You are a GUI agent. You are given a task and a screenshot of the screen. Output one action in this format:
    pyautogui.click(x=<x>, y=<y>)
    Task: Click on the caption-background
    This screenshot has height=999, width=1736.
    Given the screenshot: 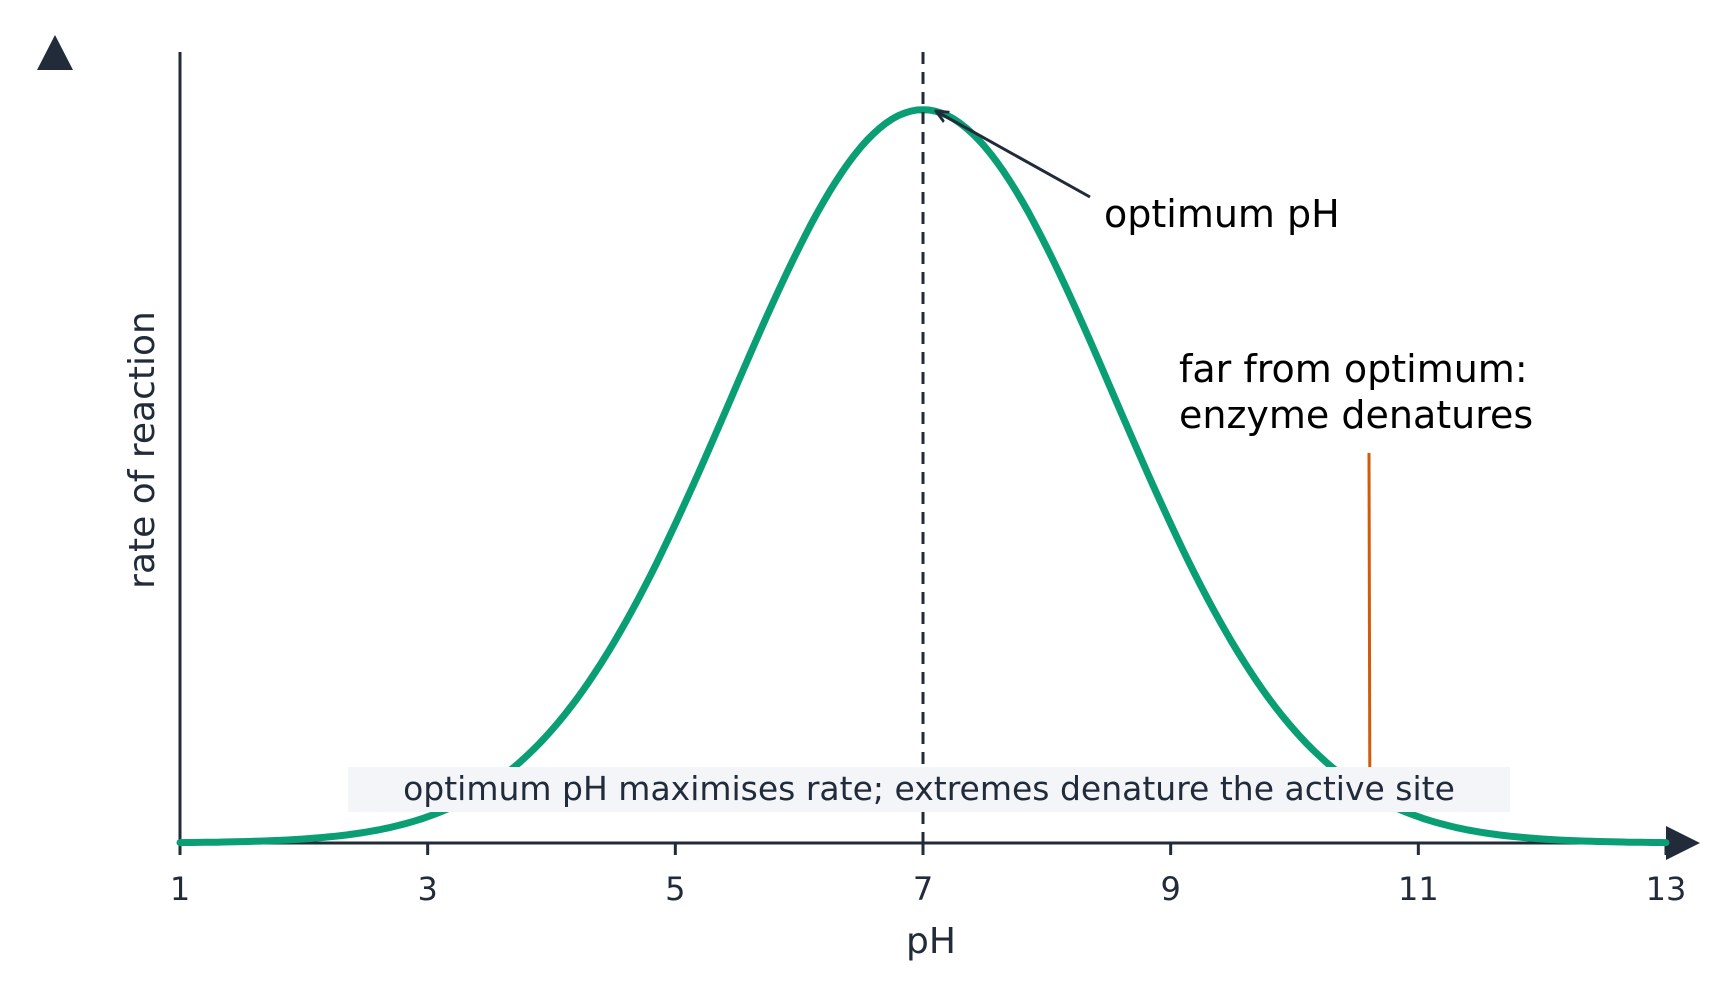 What is the action you would take?
    pyautogui.click(x=929, y=789)
    